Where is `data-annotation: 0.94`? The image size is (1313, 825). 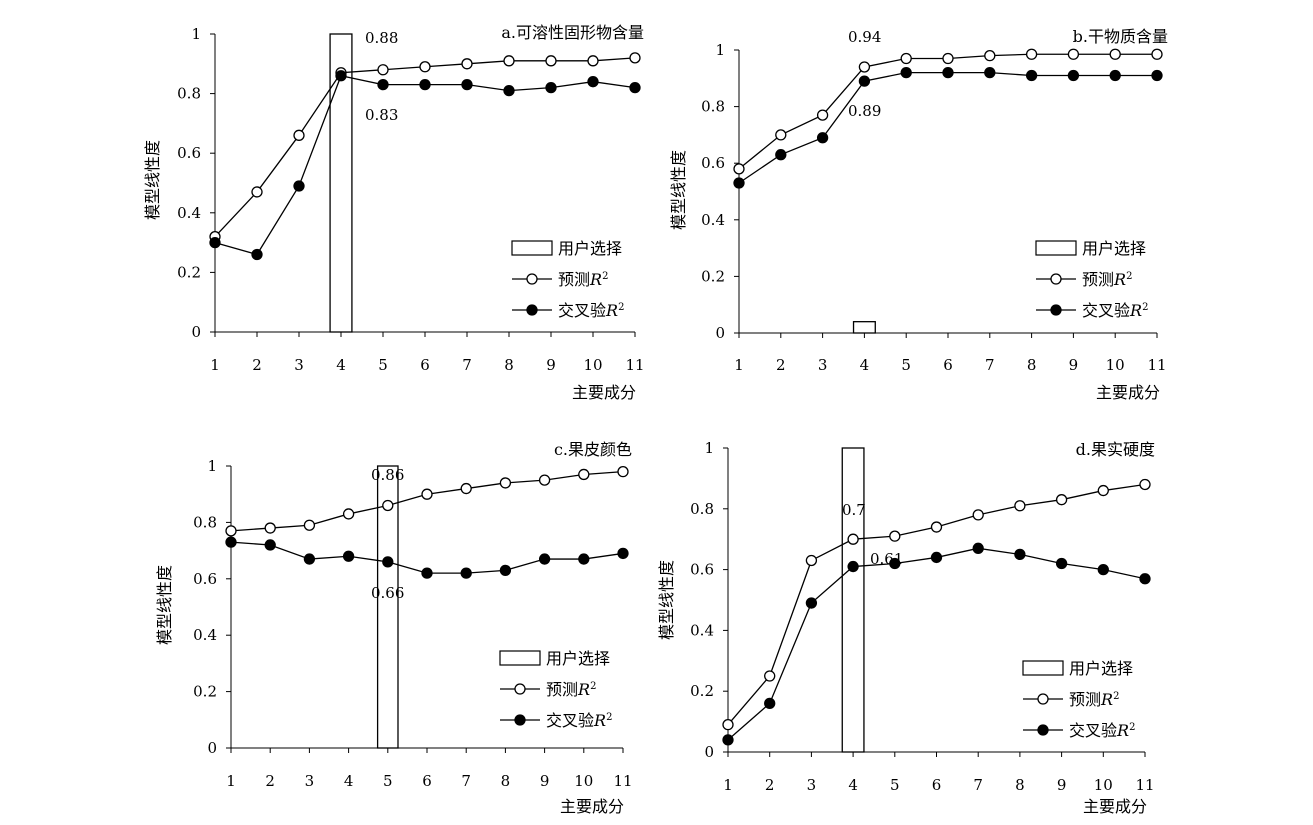
data-annotation: 0.94 is located at coordinates (864, 37).